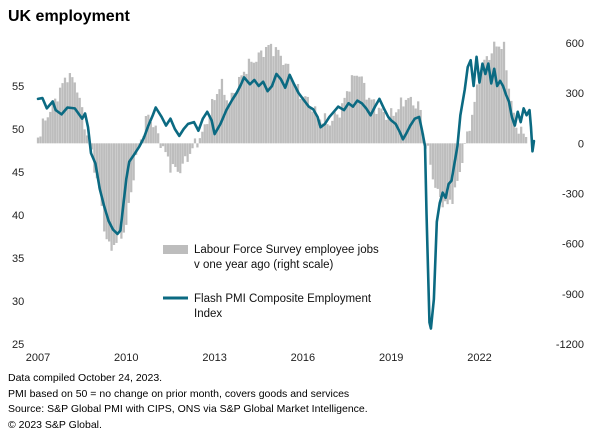  What do you see at coordinates (18, 302) in the screenshot?
I see `left-tick-label: 30` at bounding box center [18, 302].